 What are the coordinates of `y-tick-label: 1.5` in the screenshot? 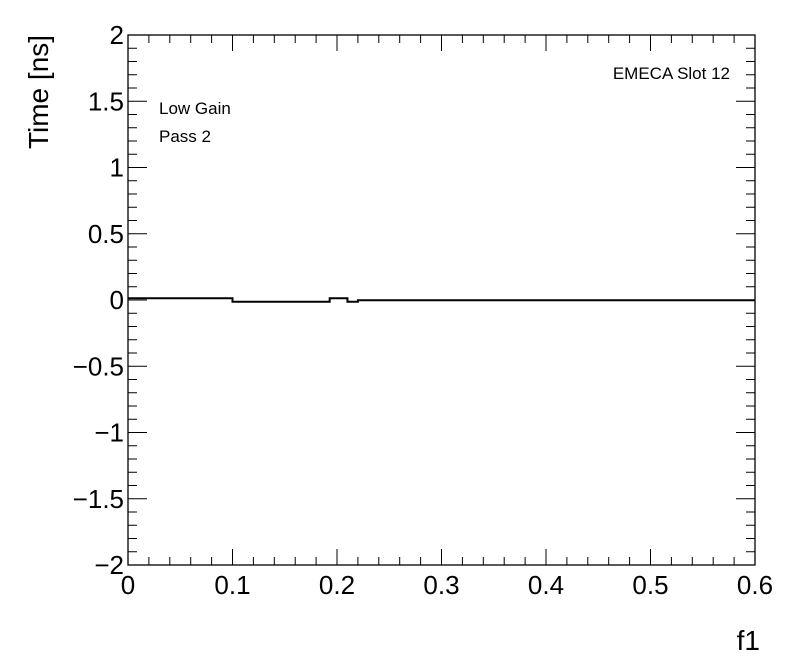 It's located at (106, 101).